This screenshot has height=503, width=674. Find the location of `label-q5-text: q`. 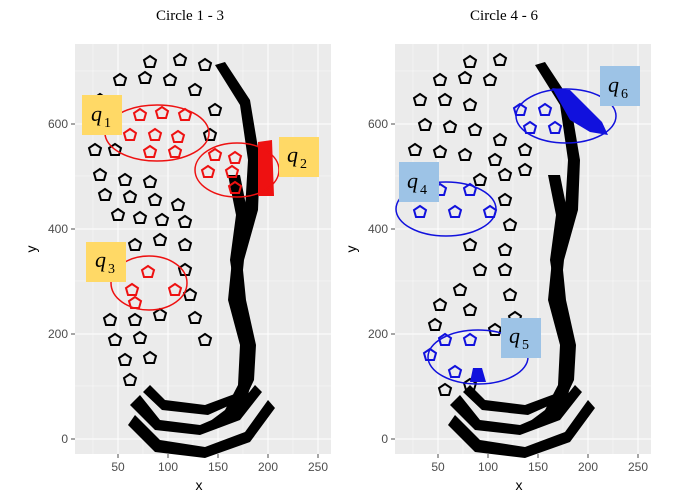

label-q5-text: q is located at coordinates (514, 335).